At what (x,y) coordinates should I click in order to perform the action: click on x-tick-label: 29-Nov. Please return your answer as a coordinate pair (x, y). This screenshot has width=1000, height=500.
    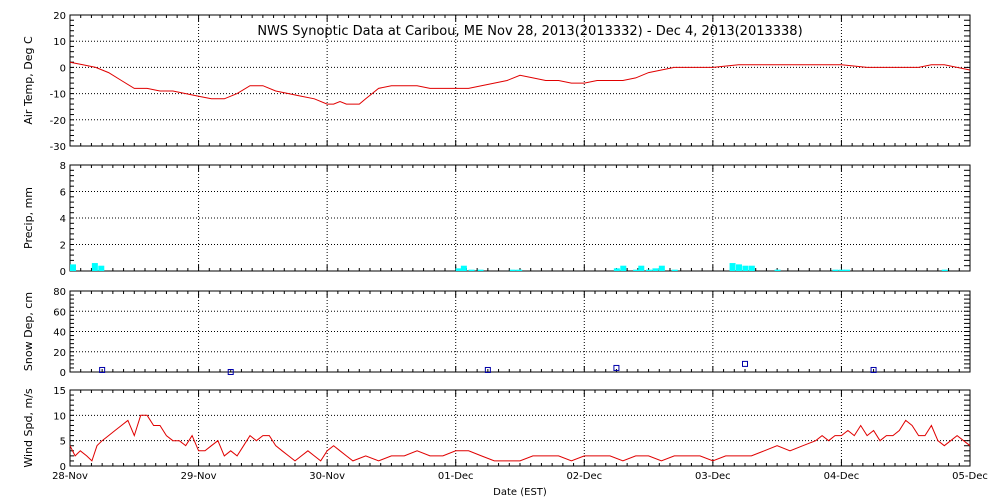
    Looking at the image, I should click on (199, 476).